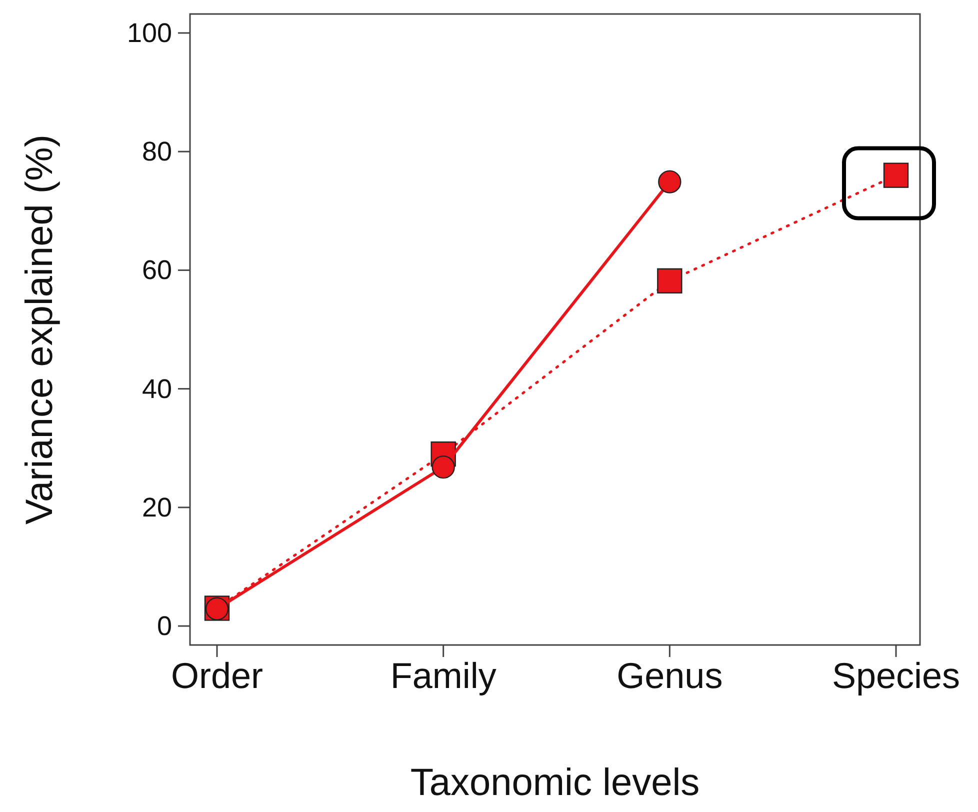 The image size is (978, 812). I want to click on x-tick-label: Genus, so click(669, 675).